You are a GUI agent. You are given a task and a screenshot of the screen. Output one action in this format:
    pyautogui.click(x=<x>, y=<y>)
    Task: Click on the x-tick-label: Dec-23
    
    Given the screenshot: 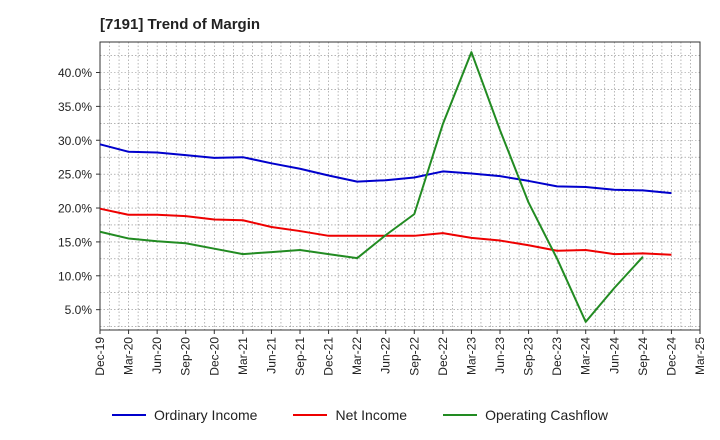 What is the action you would take?
    pyautogui.click(x=557, y=356)
    